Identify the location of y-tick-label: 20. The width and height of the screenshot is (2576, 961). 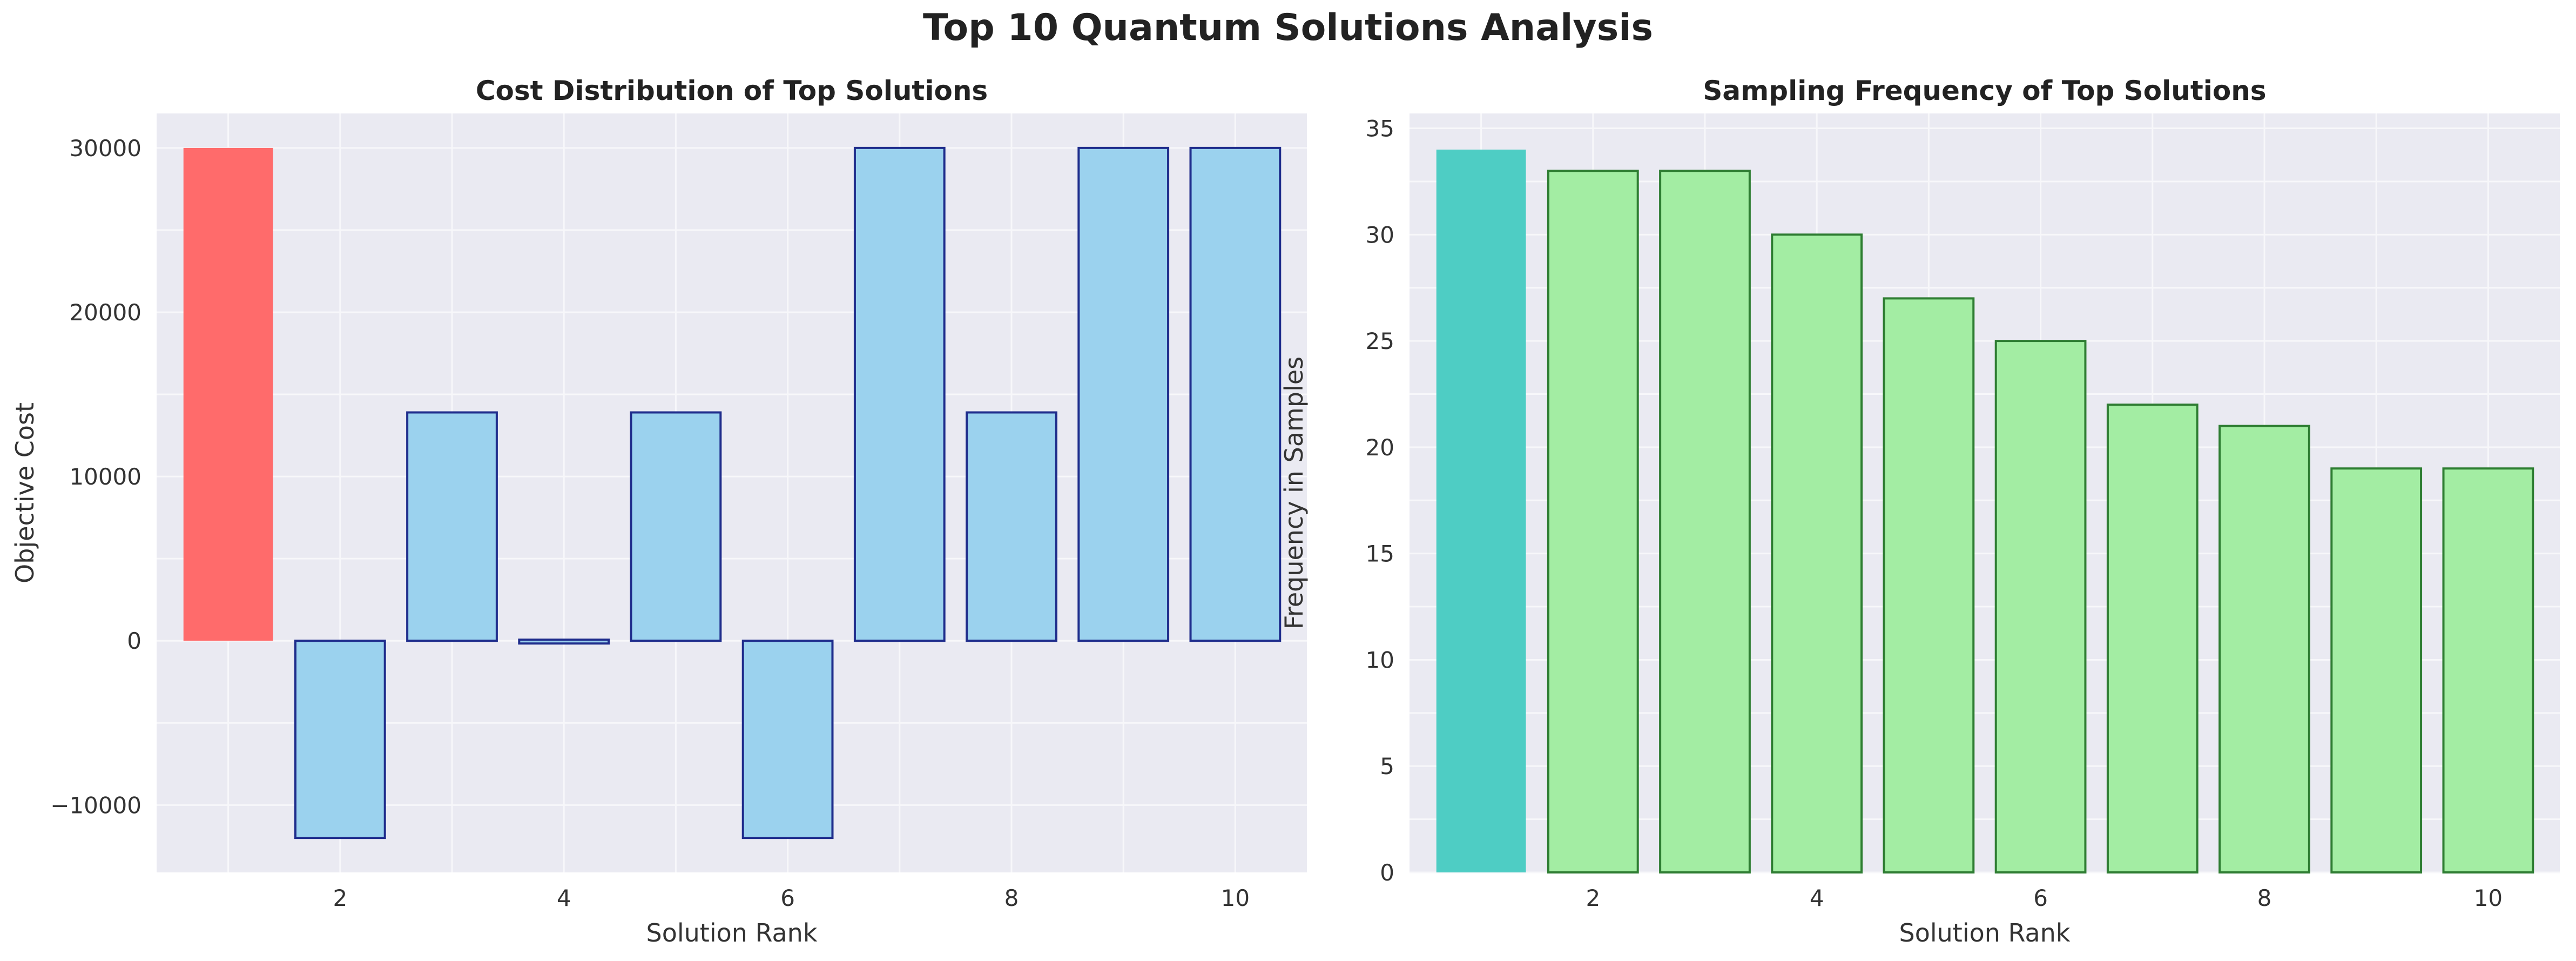
(1380, 447).